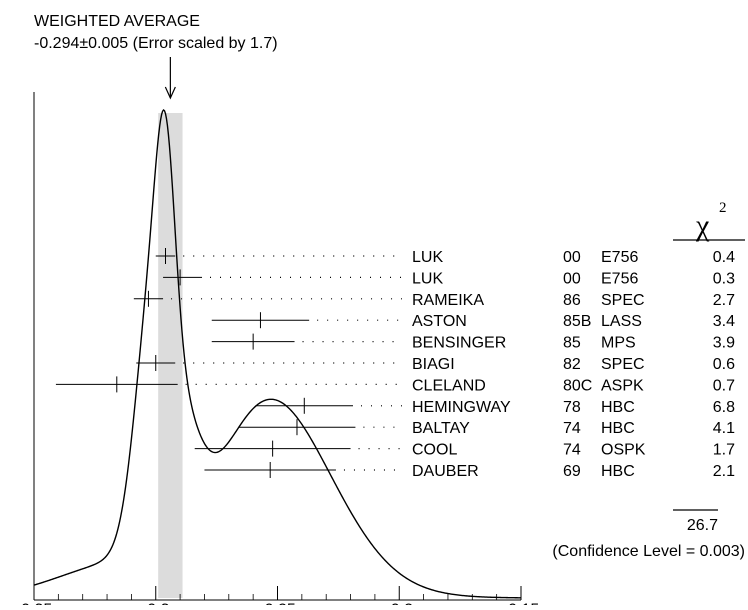  What do you see at coordinates (648, 538) in the screenshot?
I see `chi2-summary: 26.7 (Confidence Level = 0.003)` at bounding box center [648, 538].